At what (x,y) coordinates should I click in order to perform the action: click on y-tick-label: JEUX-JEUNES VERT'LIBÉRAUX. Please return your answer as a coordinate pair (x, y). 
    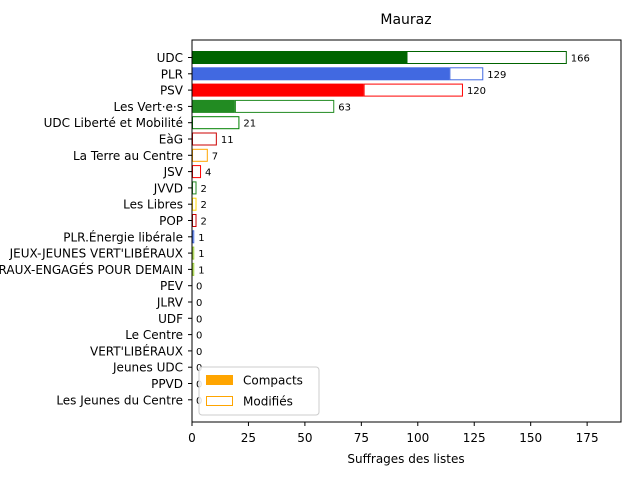
    Looking at the image, I should click on (96, 253).